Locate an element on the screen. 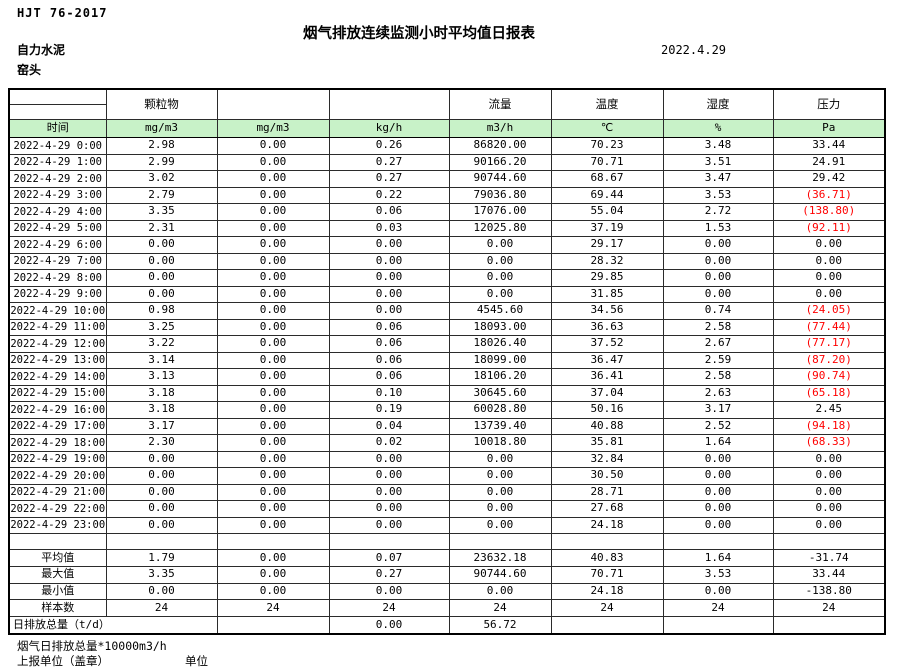  value-cell: 0.27 is located at coordinates (389, 179).